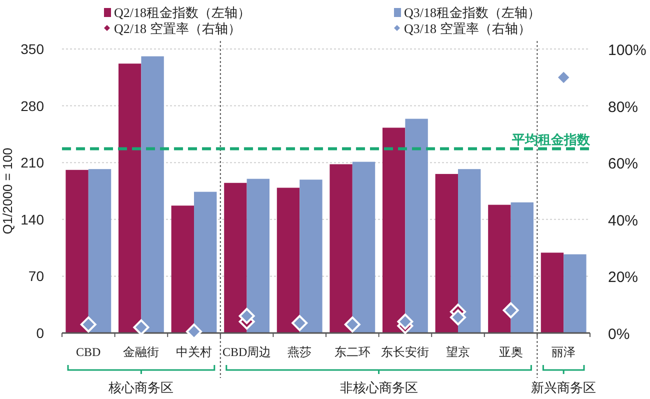 Image resolution: width=650 pixels, height=399 pixels. I want to click on x-tick-label: CBD周边, so click(247, 352).